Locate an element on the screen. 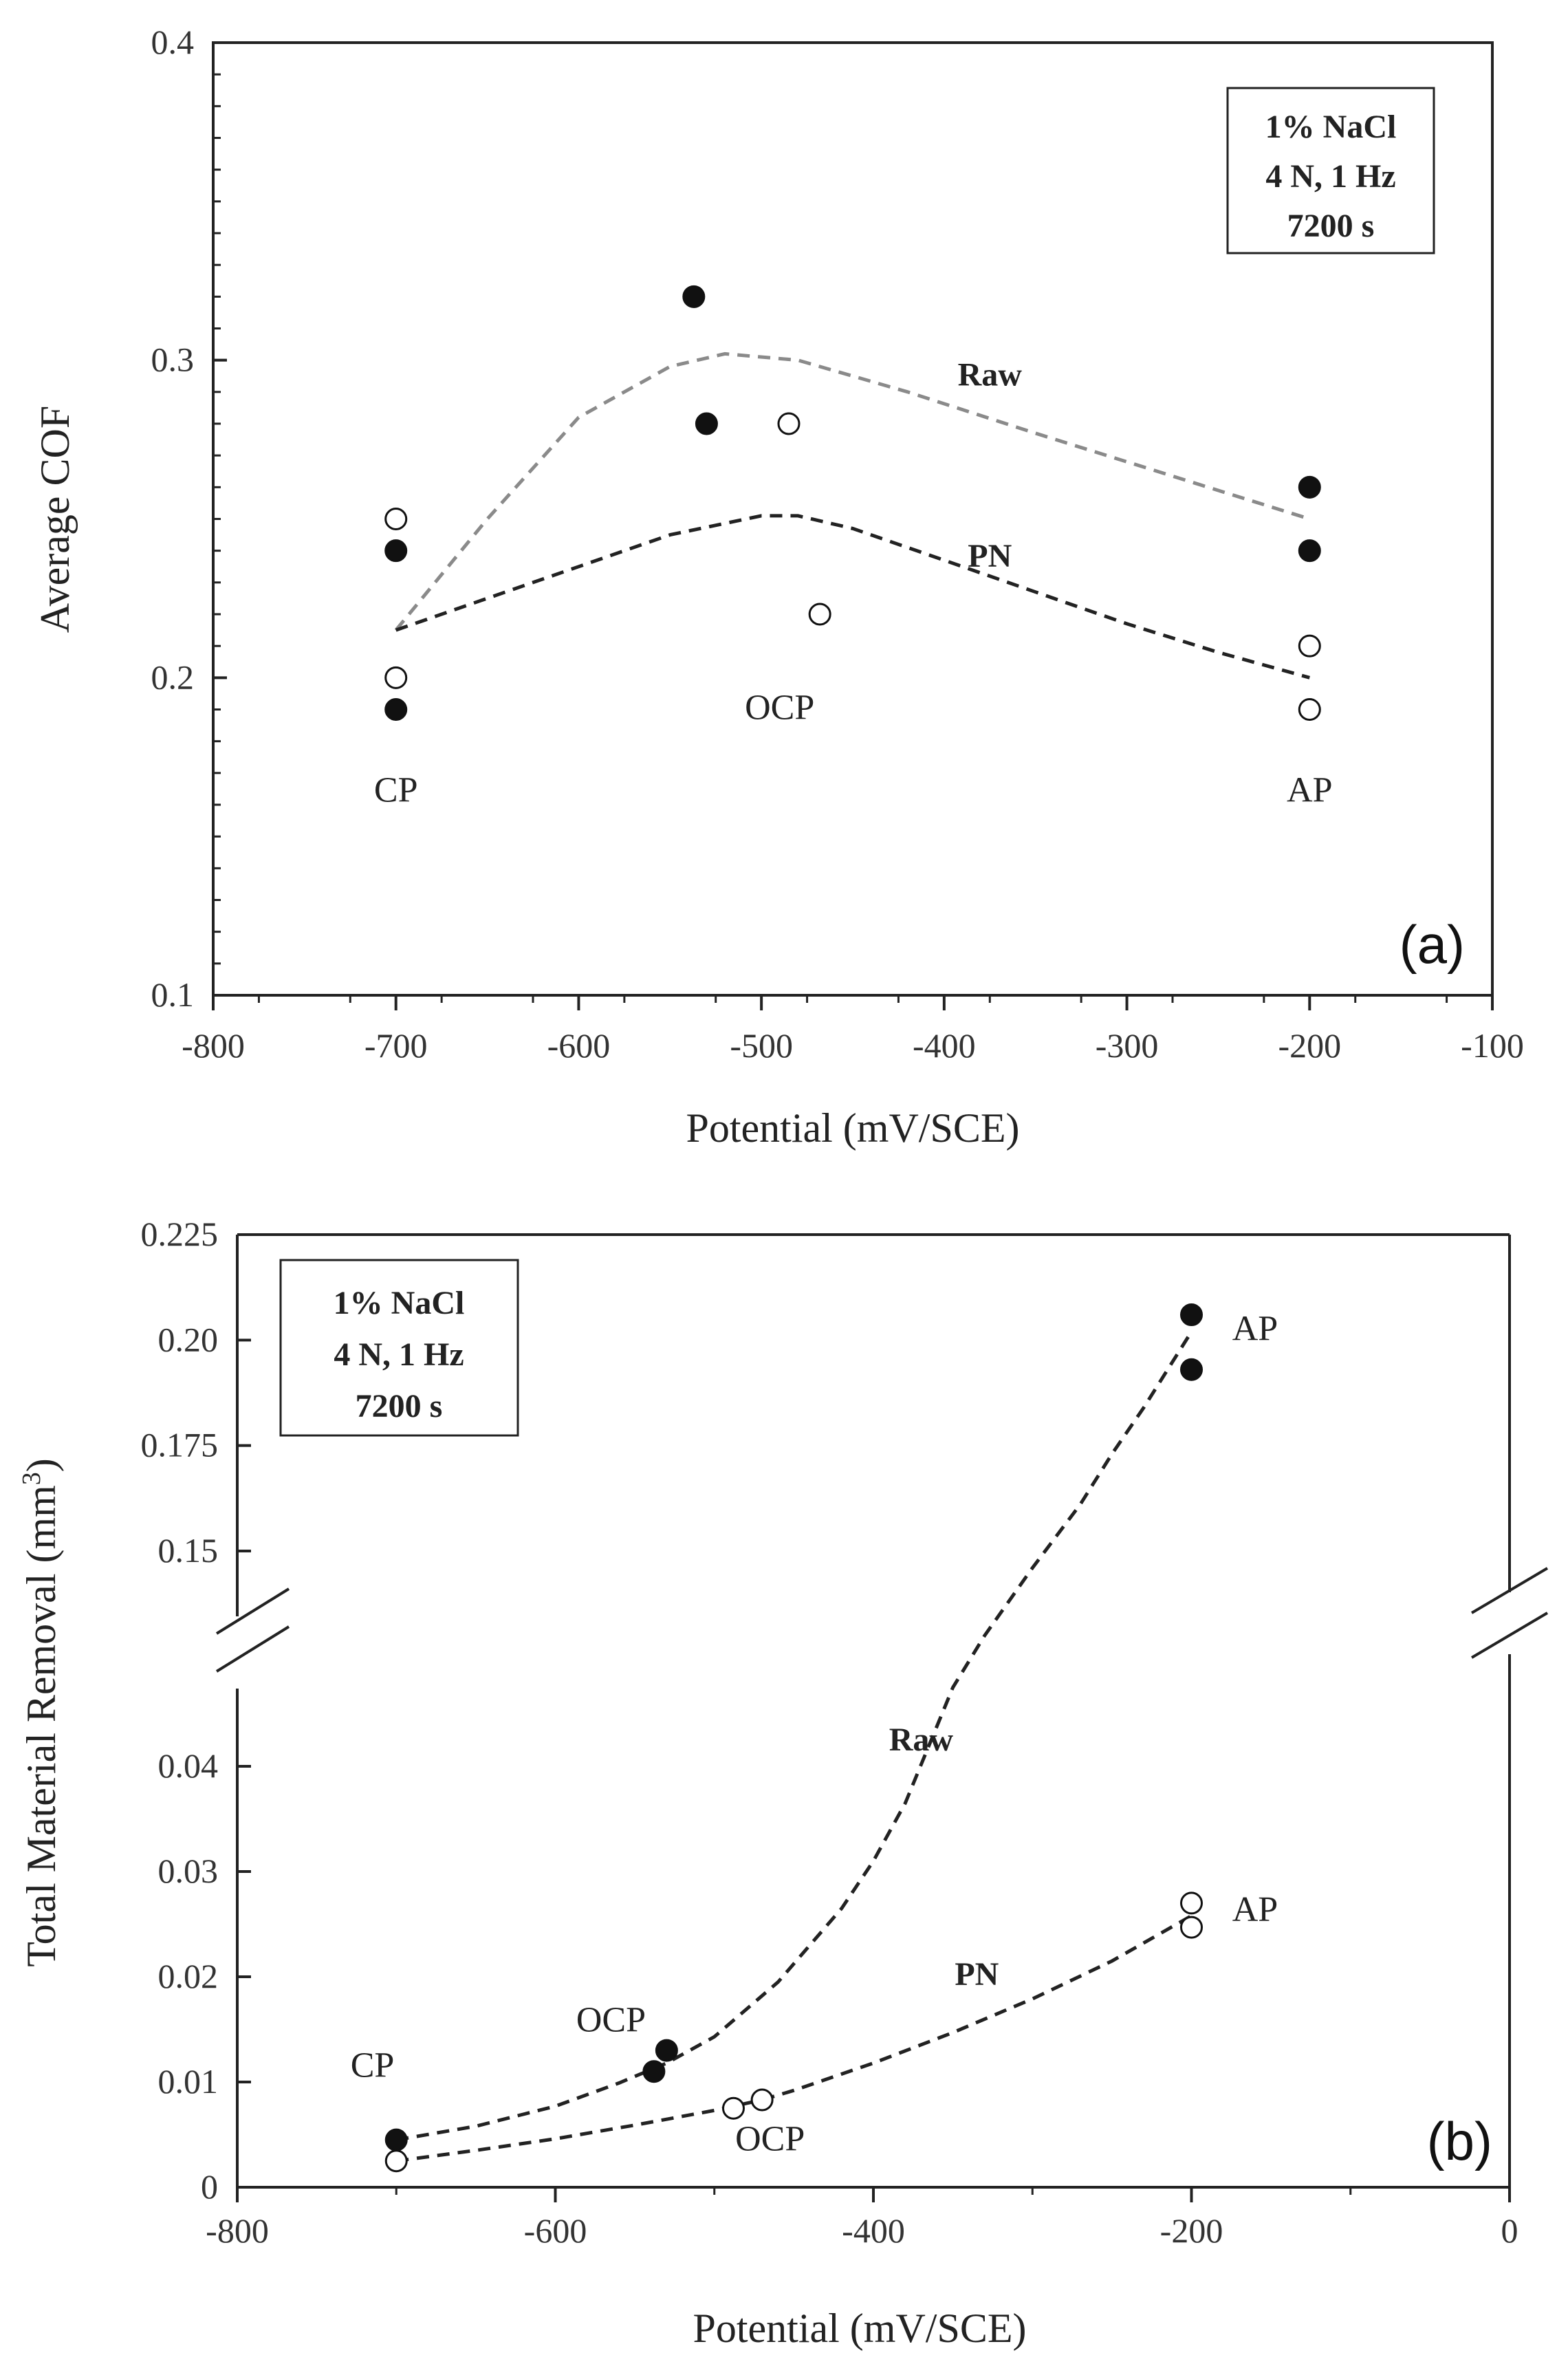 This screenshot has width=1568, height=2364. y-tick-label: 0.02 is located at coordinates (188, 1976).